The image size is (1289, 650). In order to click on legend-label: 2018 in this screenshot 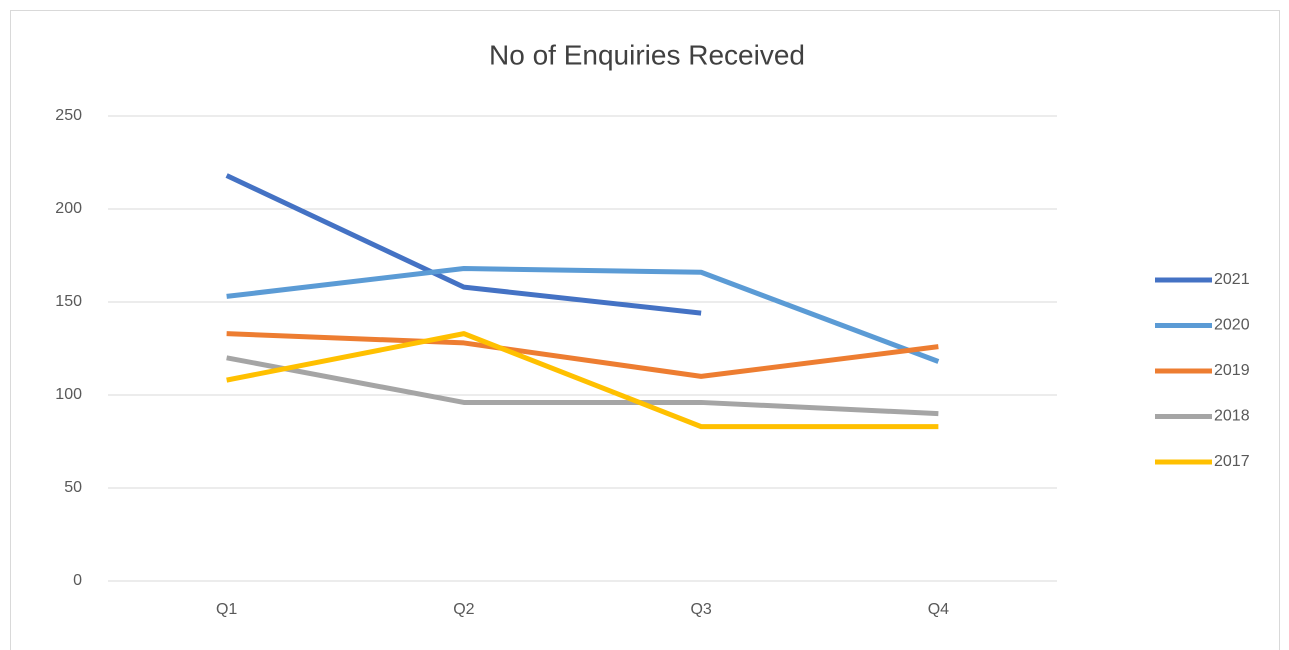, I will do `click(1232, 416)`.